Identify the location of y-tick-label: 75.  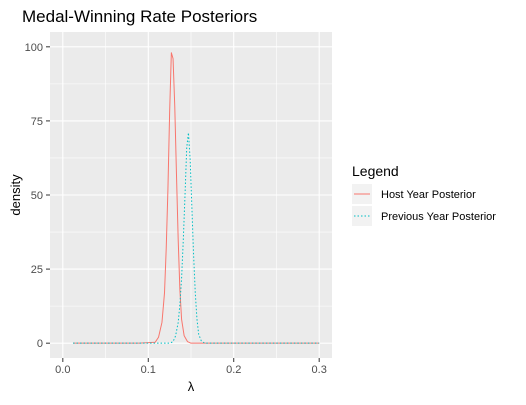
(37, 122).